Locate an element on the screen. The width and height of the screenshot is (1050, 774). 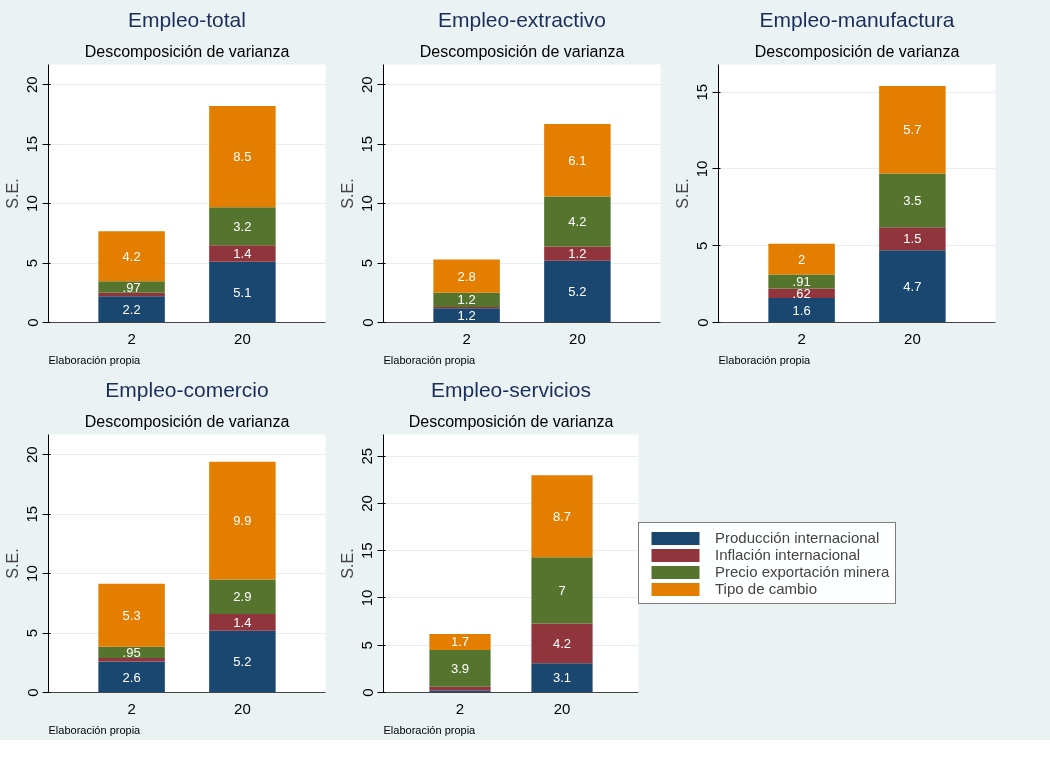
data-label: 5.7 is located at coordinates (912, 130).